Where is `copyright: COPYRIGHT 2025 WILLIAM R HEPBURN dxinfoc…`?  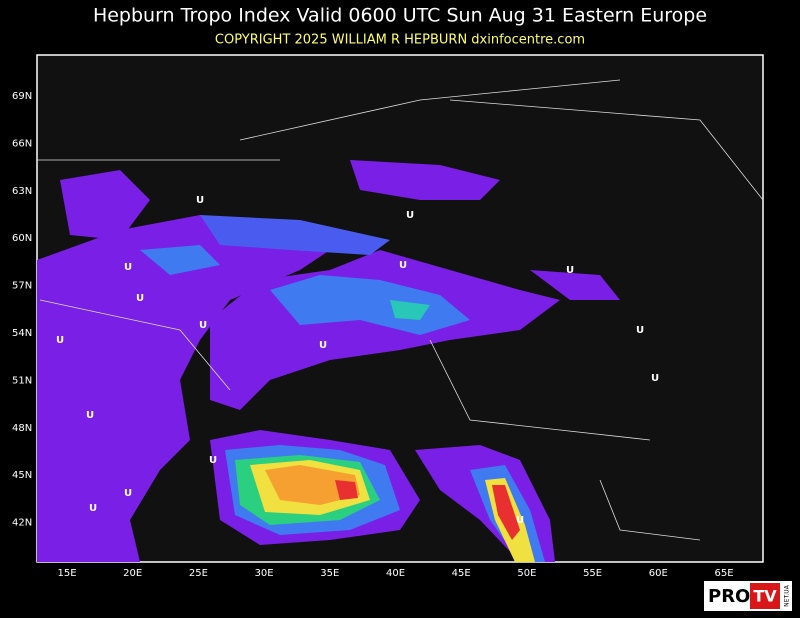
copyright: COPYRIGHT 2025 WILLIAM R HEPBURN dxinfoc… is located at coordinates (400, 40).